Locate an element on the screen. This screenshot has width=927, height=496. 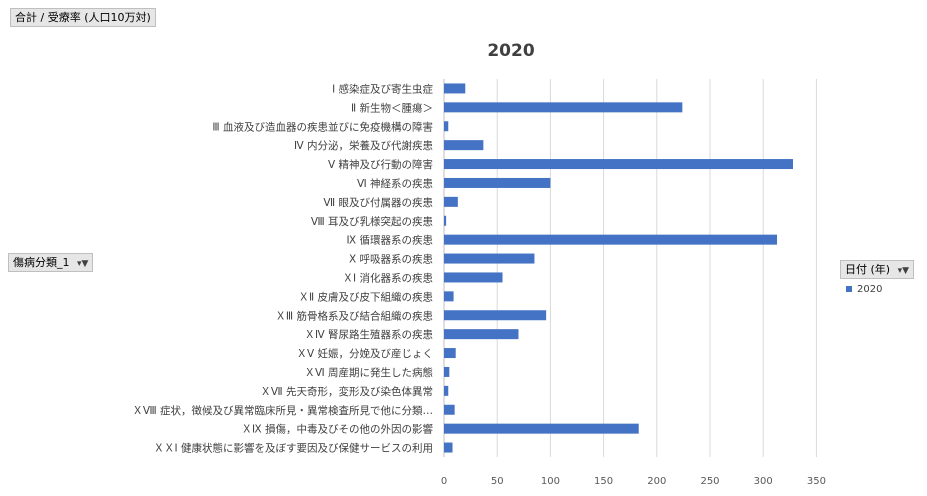
x-tick-label: 300 is located at coordinates (763, 481).